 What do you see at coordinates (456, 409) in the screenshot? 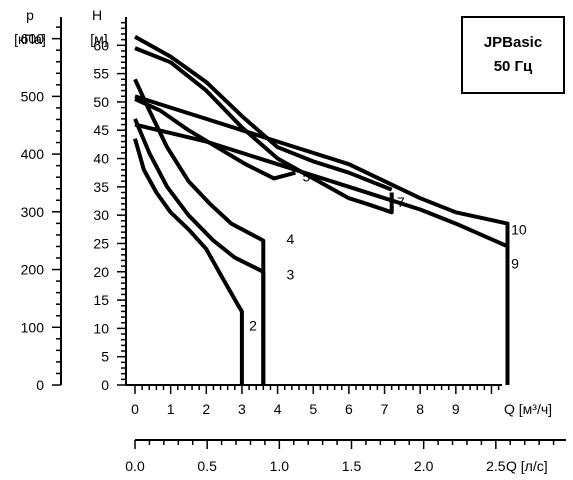
I see `flow-m3h-tick-label: 9` at bounding box center [456, 409].